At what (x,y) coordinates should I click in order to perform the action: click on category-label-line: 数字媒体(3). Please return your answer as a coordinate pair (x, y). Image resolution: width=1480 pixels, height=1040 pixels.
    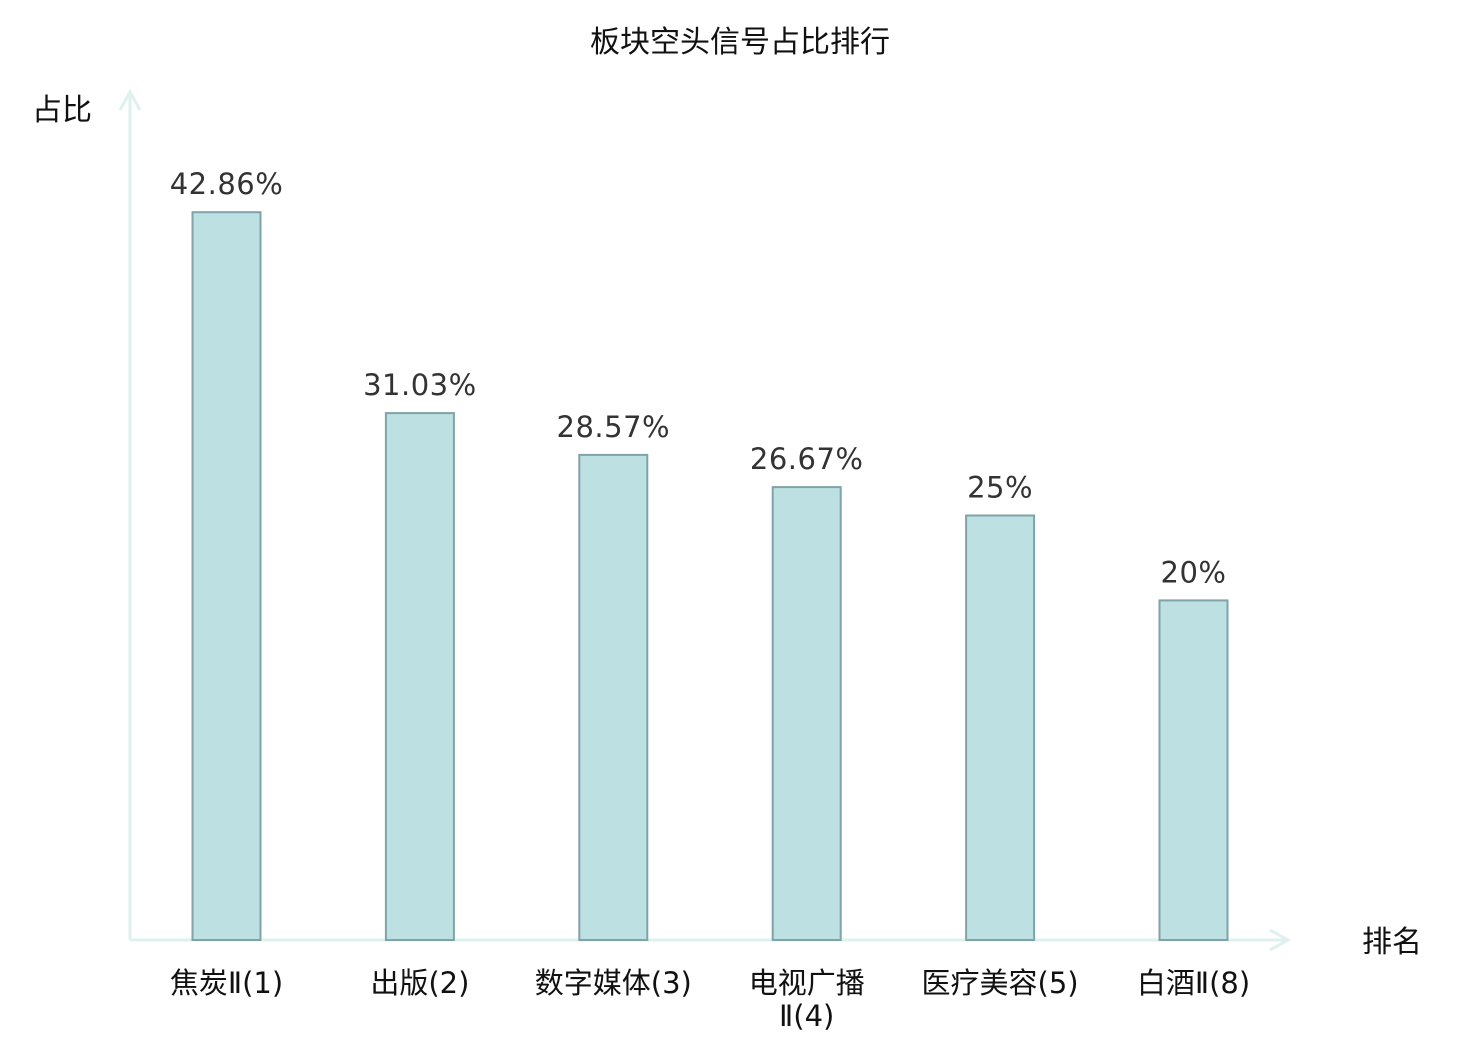
    Looking at the image, I should click on (613, 983).